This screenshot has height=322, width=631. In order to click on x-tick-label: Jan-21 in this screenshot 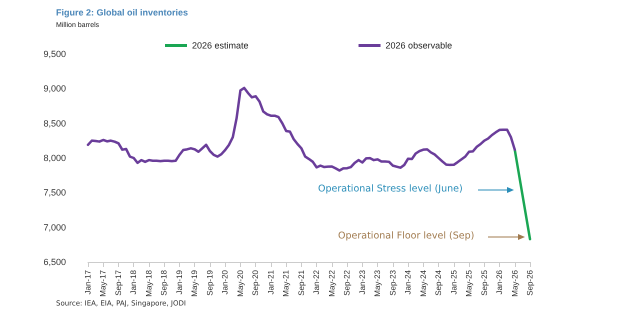, I will do `click(271, 281)`.